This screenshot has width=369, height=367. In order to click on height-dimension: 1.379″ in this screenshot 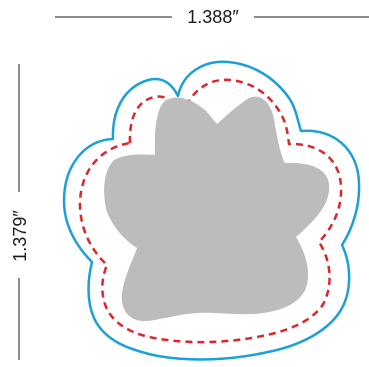, I will do `click(20, 212)`.